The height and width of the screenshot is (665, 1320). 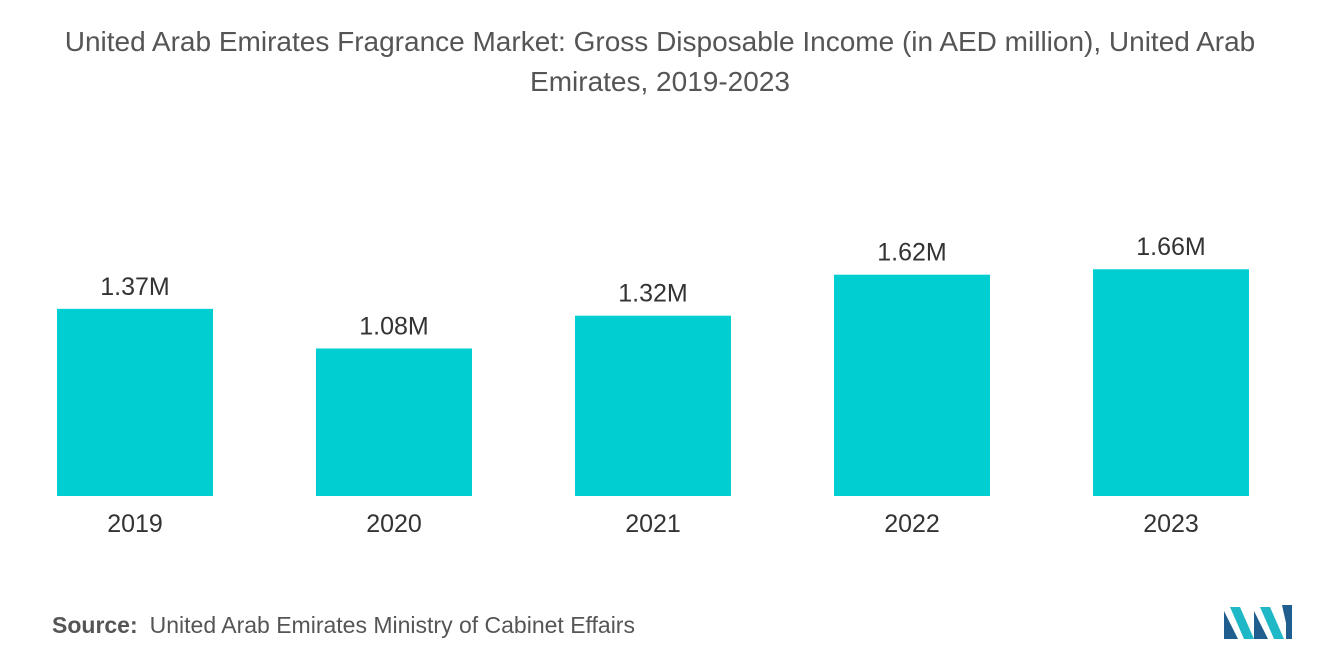 I want to click on bar-2021, so click(x=653, y=405).